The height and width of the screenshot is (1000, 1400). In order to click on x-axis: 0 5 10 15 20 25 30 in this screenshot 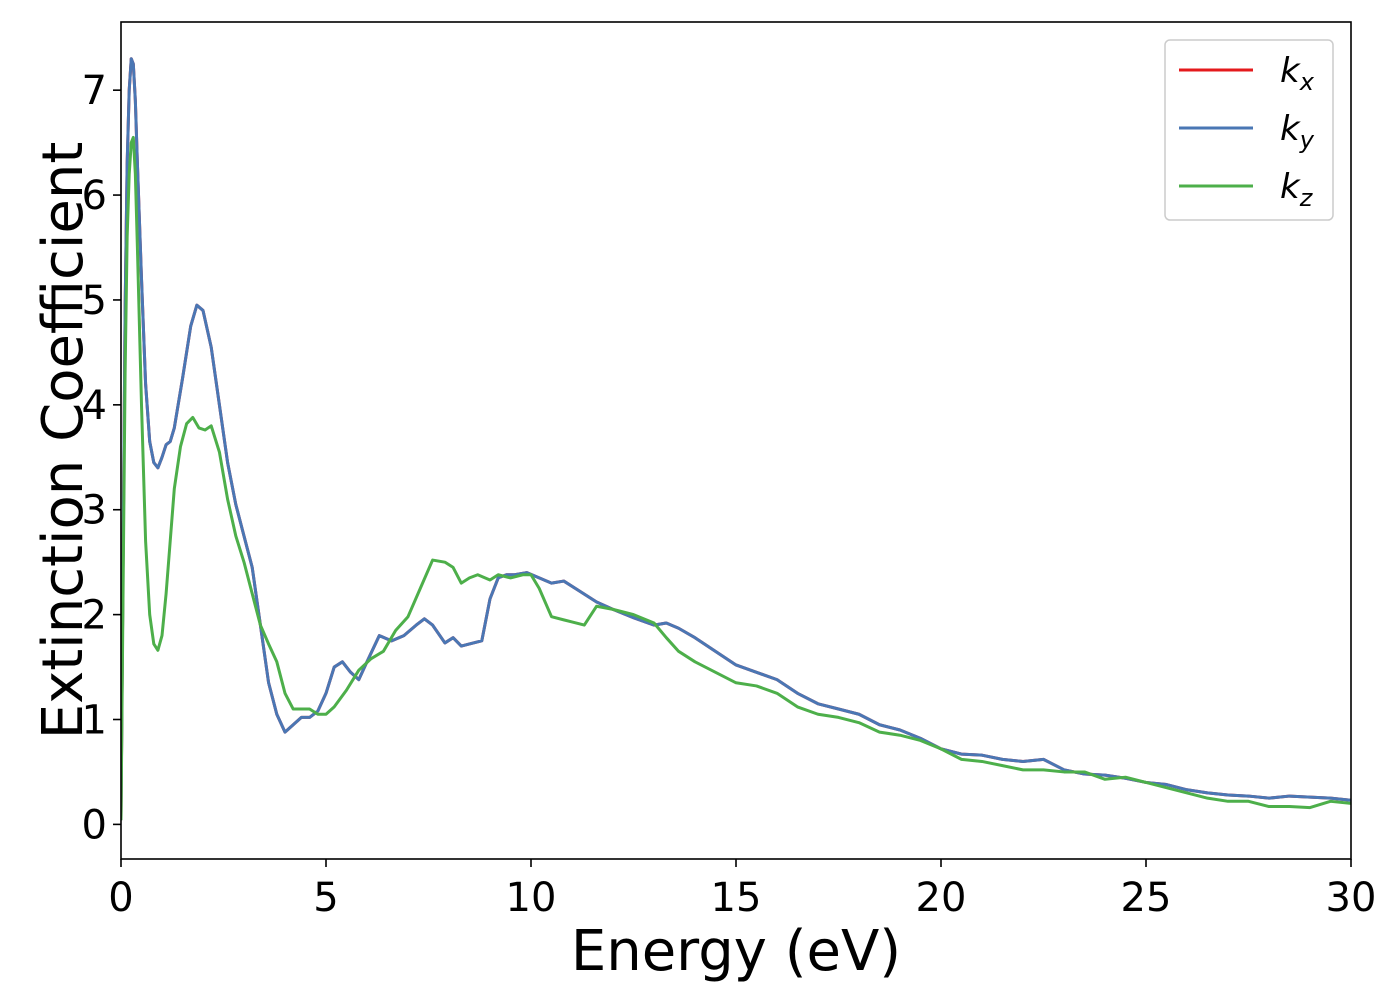, I will do `click(742, 890)`.